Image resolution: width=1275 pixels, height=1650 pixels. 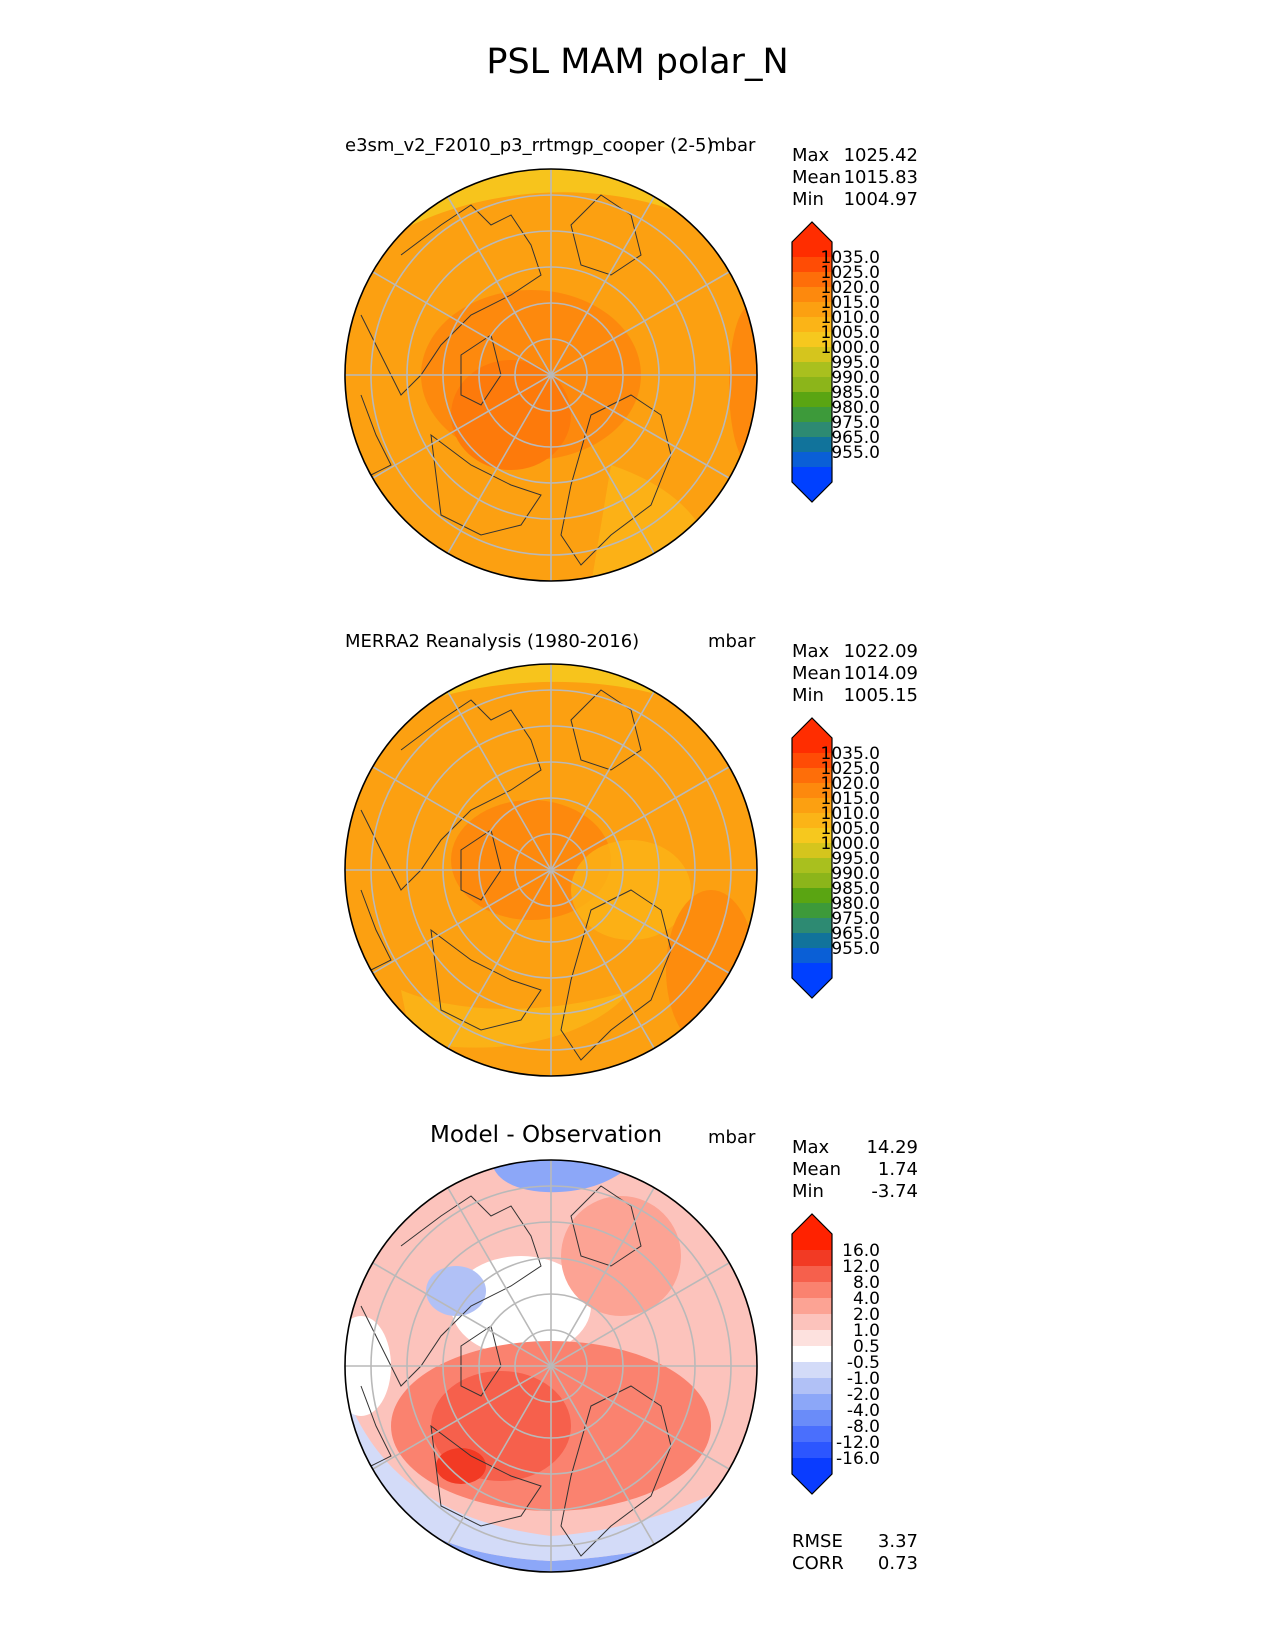 I want to click on panel-title-diff: Model - Observation, so click(x=546, y=1135).